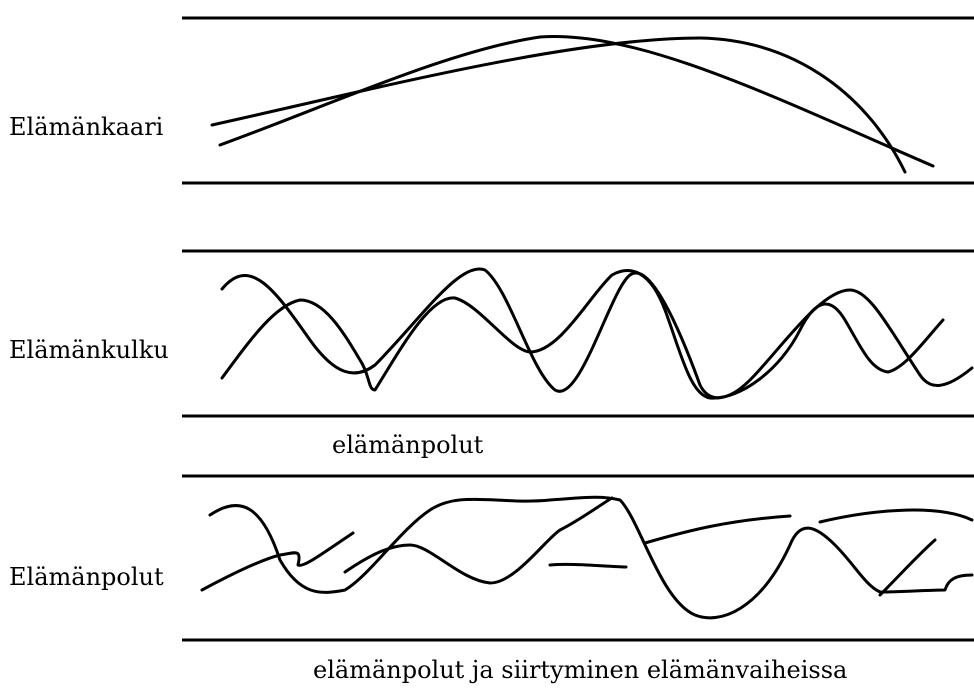  I want to click on label-elamankulku: Elämänkulku, so click(89, 350).